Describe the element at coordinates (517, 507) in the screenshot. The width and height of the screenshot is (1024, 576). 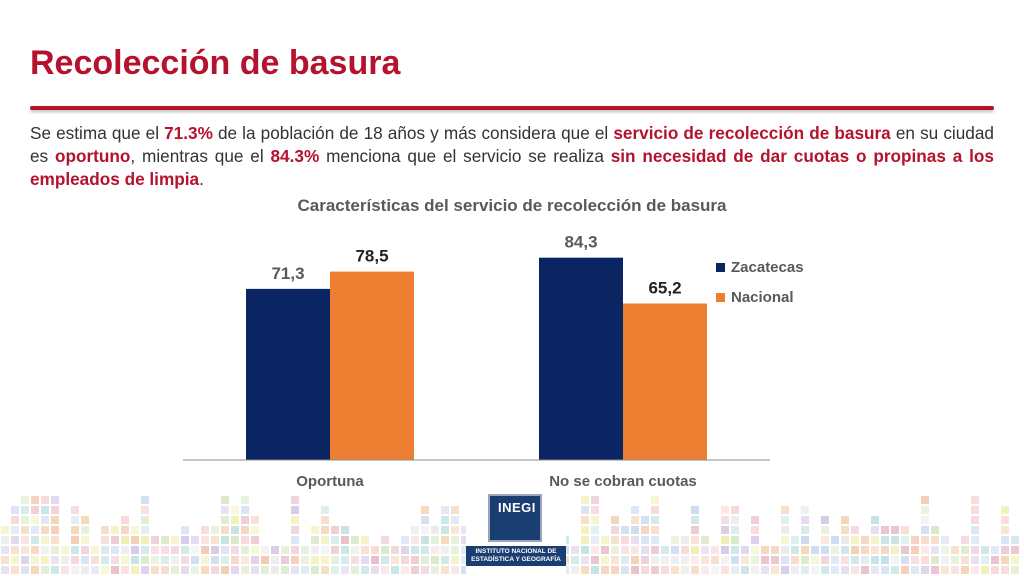
I see `inegi-logo-name: INEGI` at that location.